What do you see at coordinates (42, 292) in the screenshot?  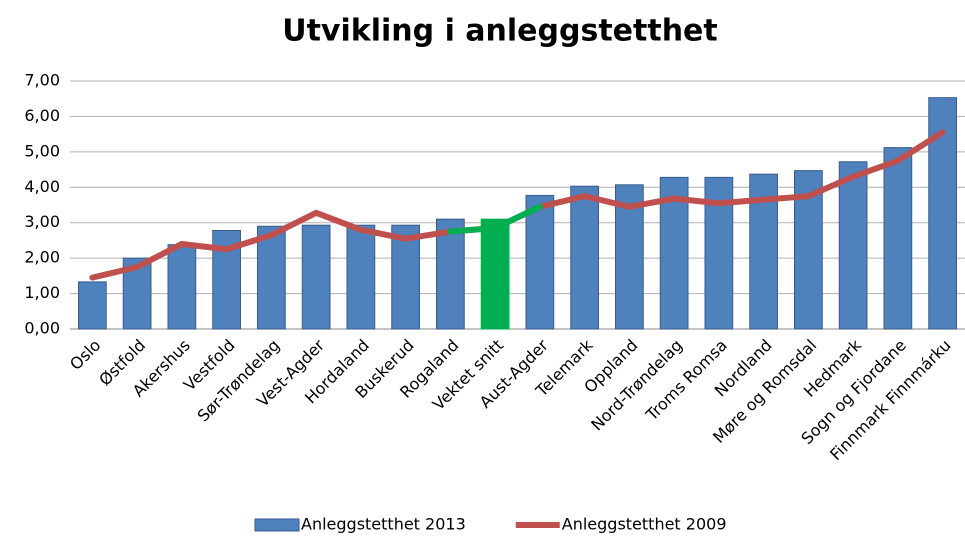 I see `y-tick-label: 1,00` at bounding box center [42, 292].